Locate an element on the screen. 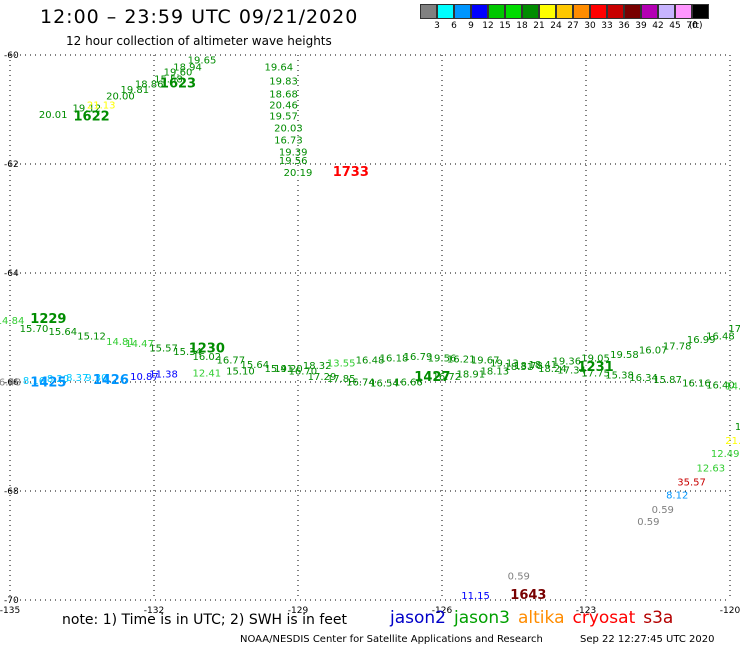 The image size is (740, 650). wave-height-label: 11.15 is located at coordinates (475, 596).